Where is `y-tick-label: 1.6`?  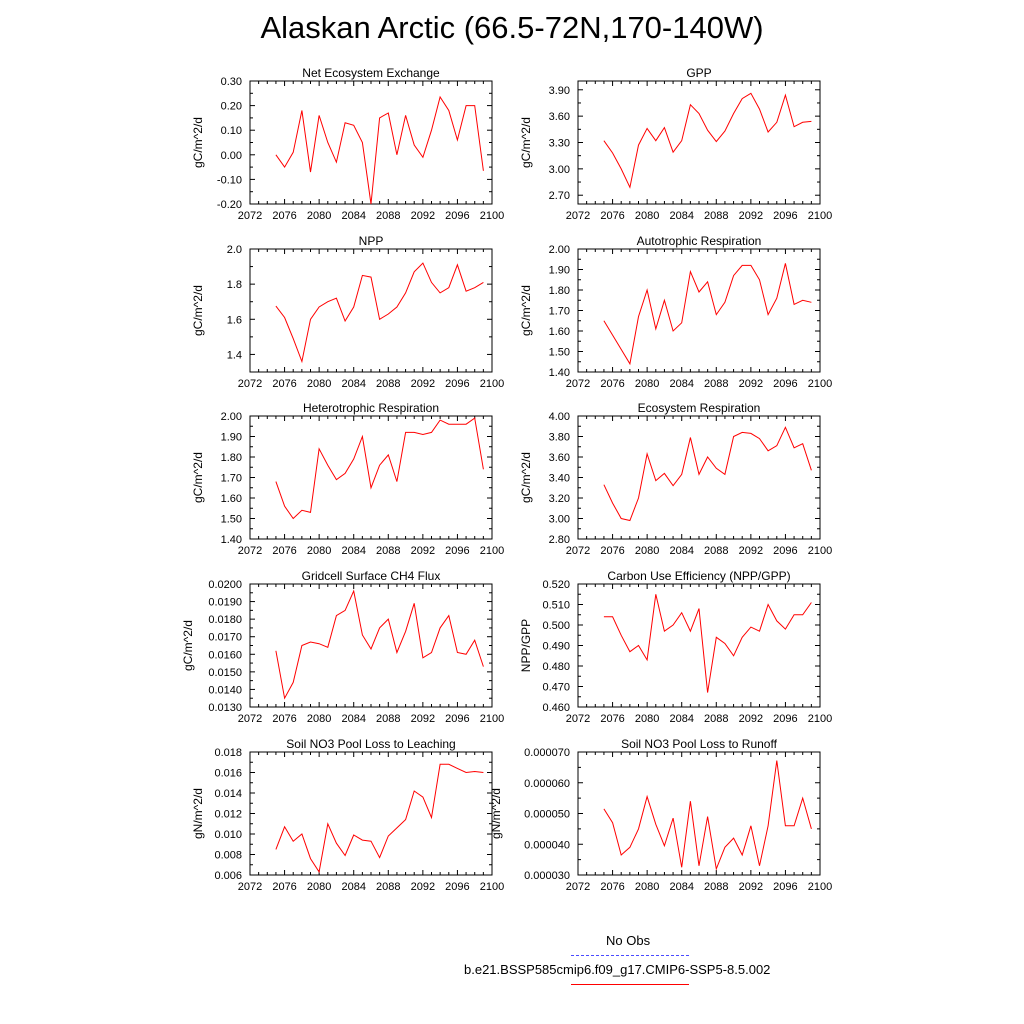 y-tick-label: 1.6 is located at coordinates (234, 320).